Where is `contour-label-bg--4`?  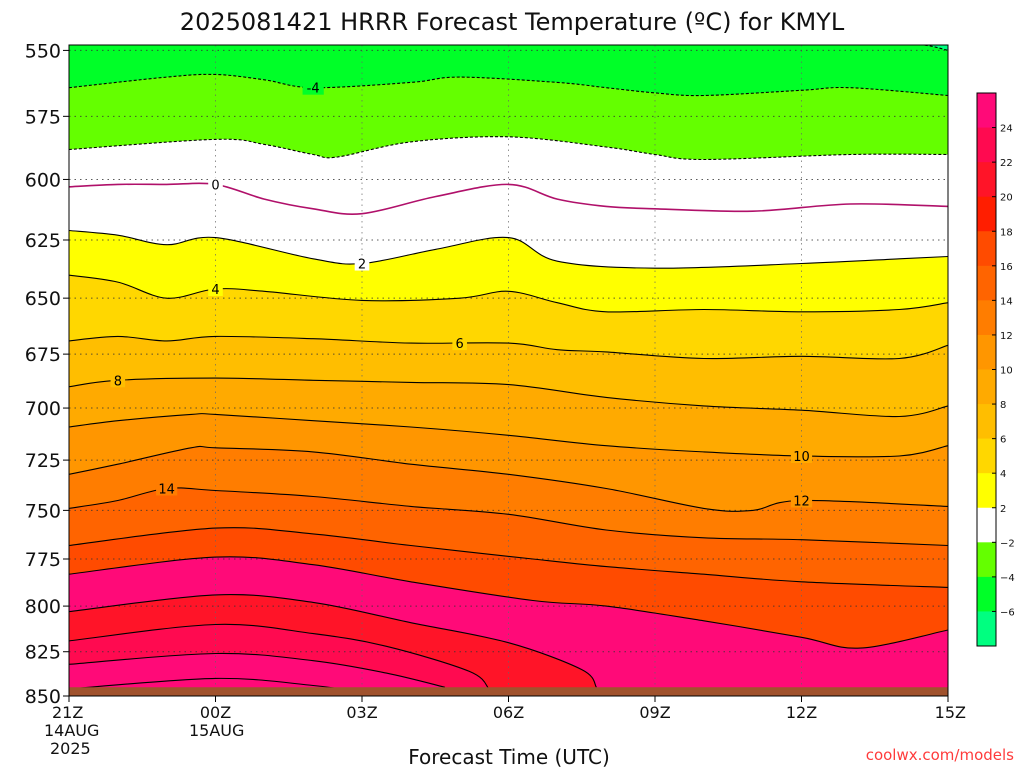
contour-label-bg--4 is located at coordinates (313, 87).